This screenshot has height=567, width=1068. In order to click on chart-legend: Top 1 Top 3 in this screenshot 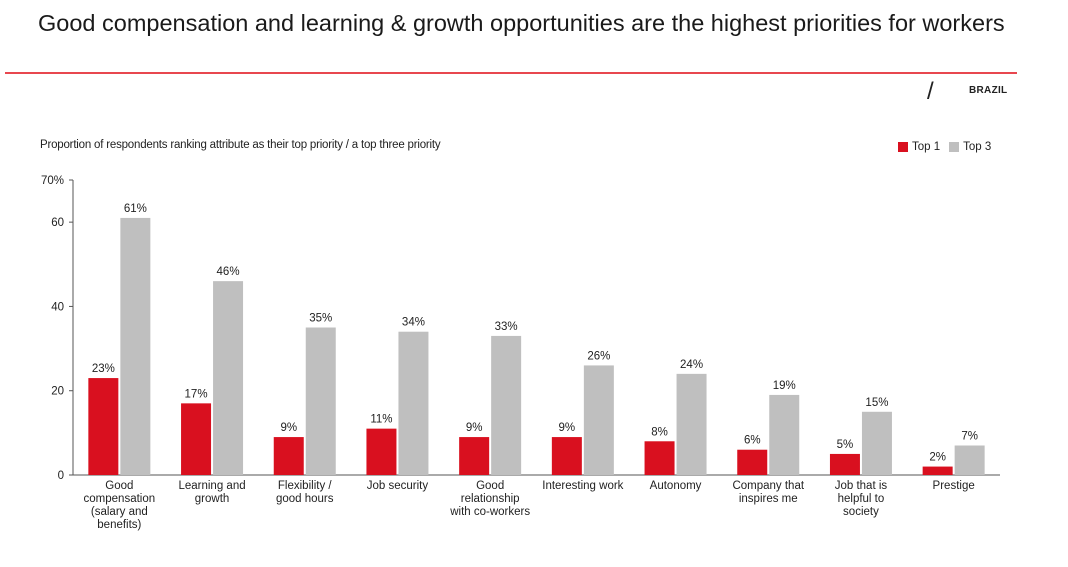, I will do `click(949, 147)`.